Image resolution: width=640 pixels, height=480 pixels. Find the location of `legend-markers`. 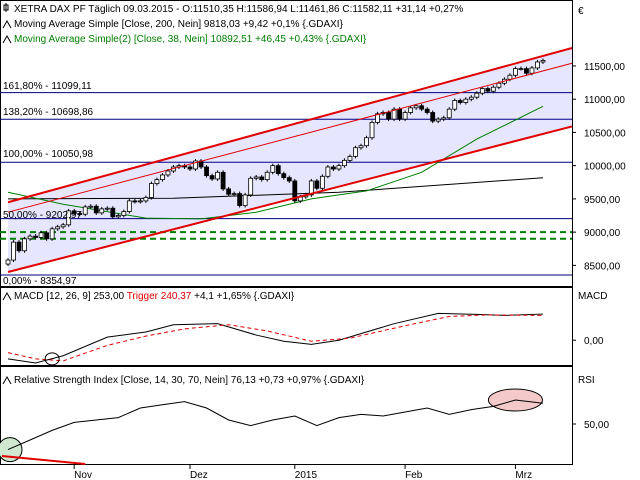

legend-markers is located at coordinates (7, 194).